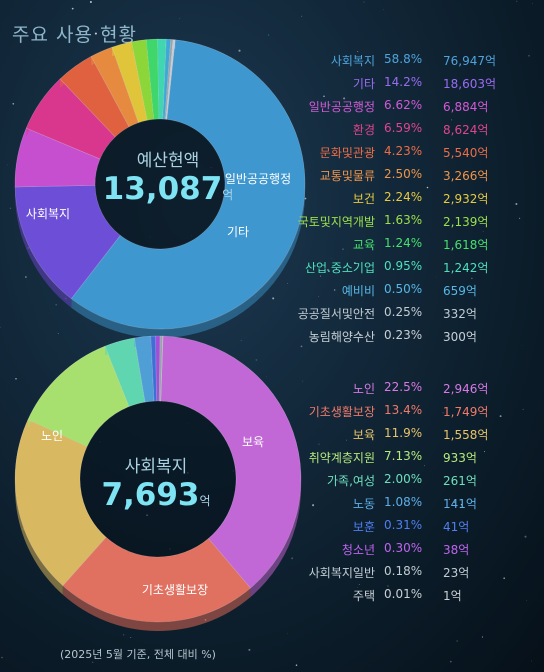  I want to click on budget-legend-percent: 2.50%, so click(403, 174).